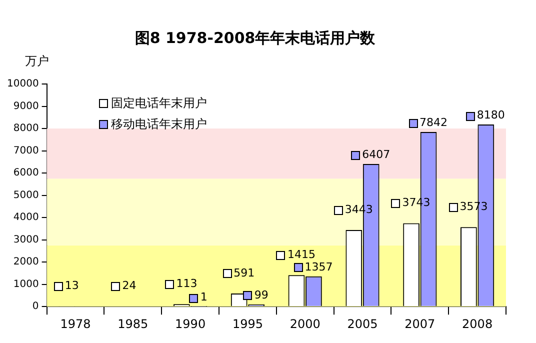 This screenshot has width=536, height=343. I want to click on data-label: 113, so click(187, 283).